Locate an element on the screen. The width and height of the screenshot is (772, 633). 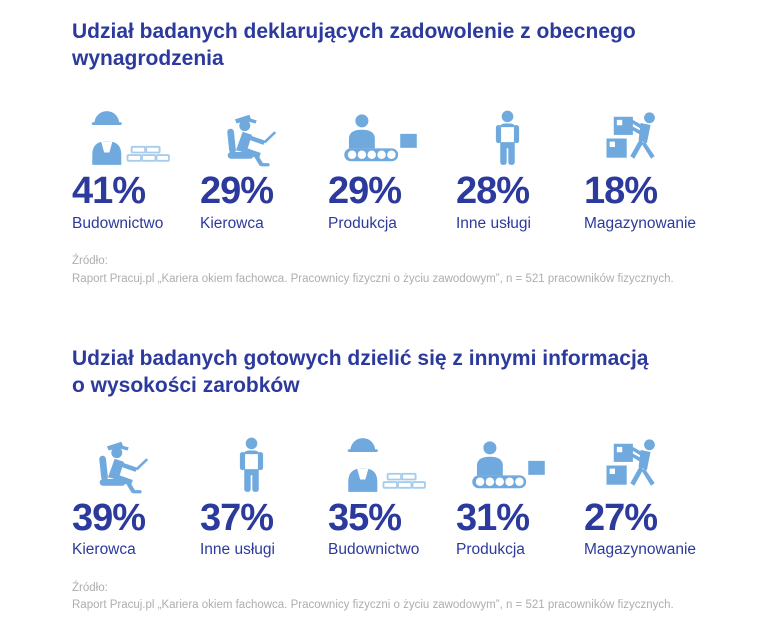
stat-item: 31% Produkcja is located at coordinates (520, 496).